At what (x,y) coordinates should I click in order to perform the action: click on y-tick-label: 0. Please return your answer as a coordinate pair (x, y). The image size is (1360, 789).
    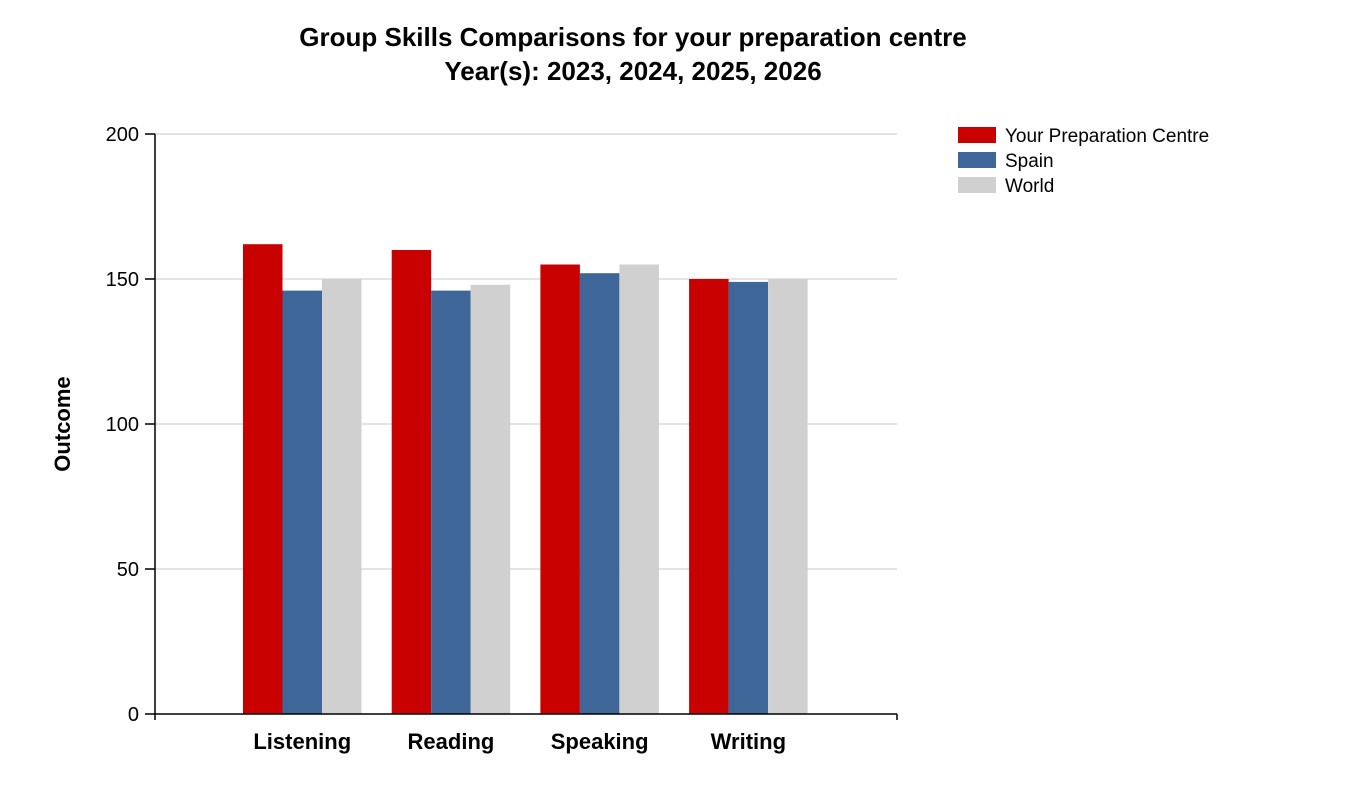
    Looking at the image, I should click on (133, 715).